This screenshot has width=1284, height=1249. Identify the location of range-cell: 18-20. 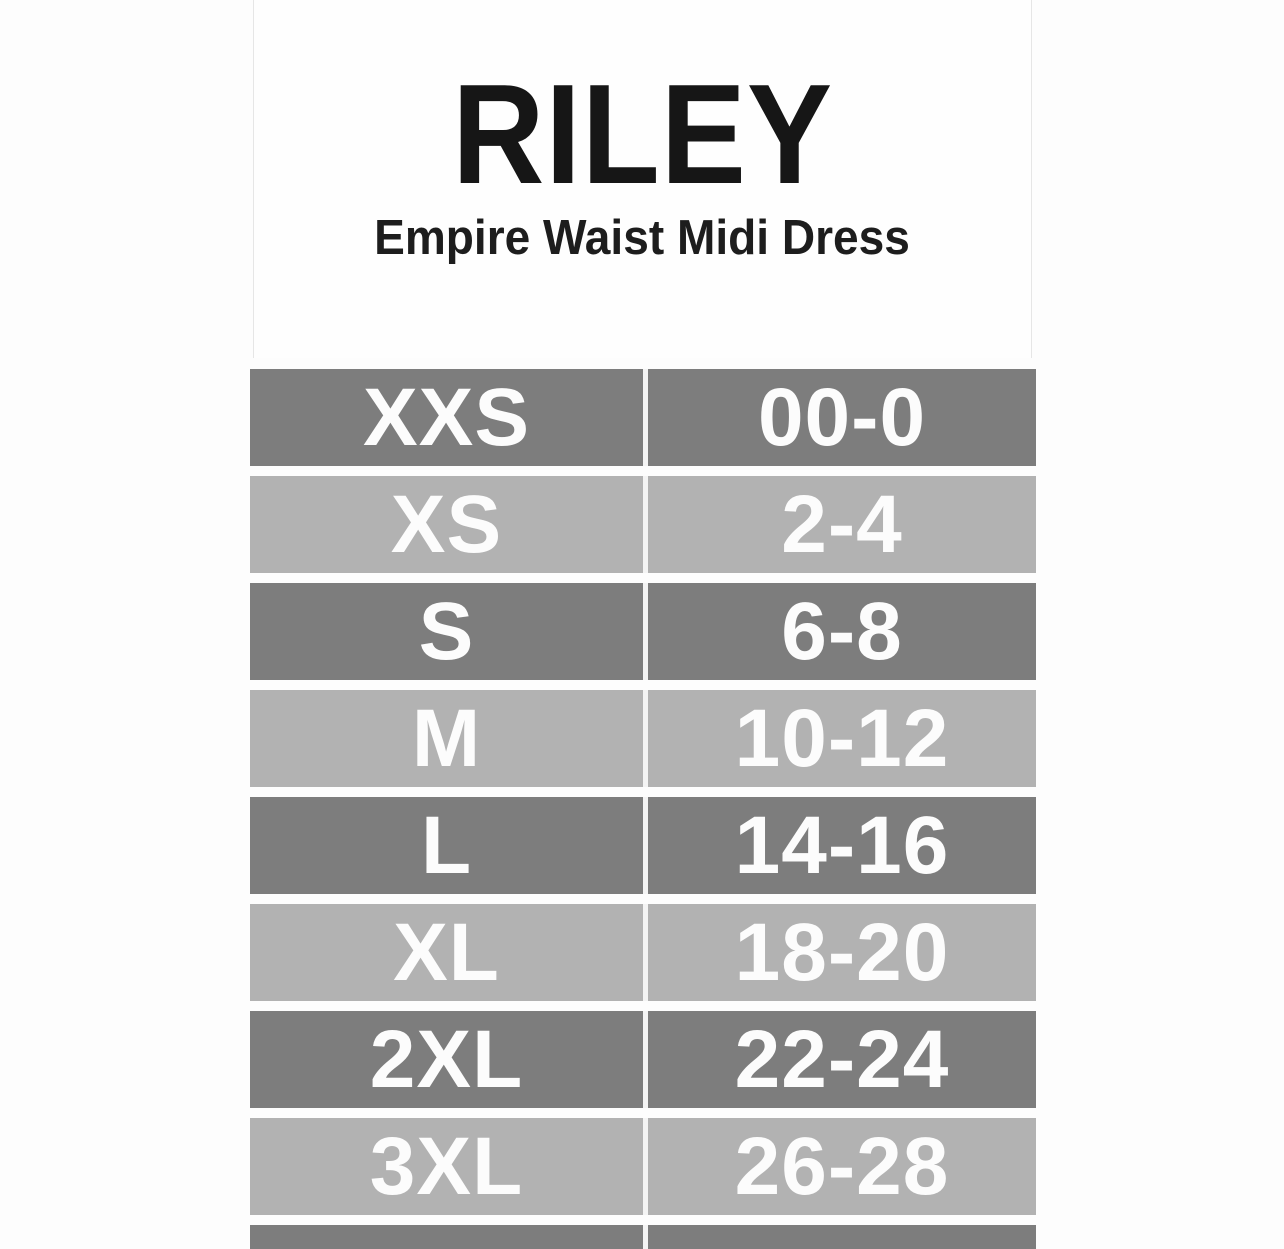
(842, 952).